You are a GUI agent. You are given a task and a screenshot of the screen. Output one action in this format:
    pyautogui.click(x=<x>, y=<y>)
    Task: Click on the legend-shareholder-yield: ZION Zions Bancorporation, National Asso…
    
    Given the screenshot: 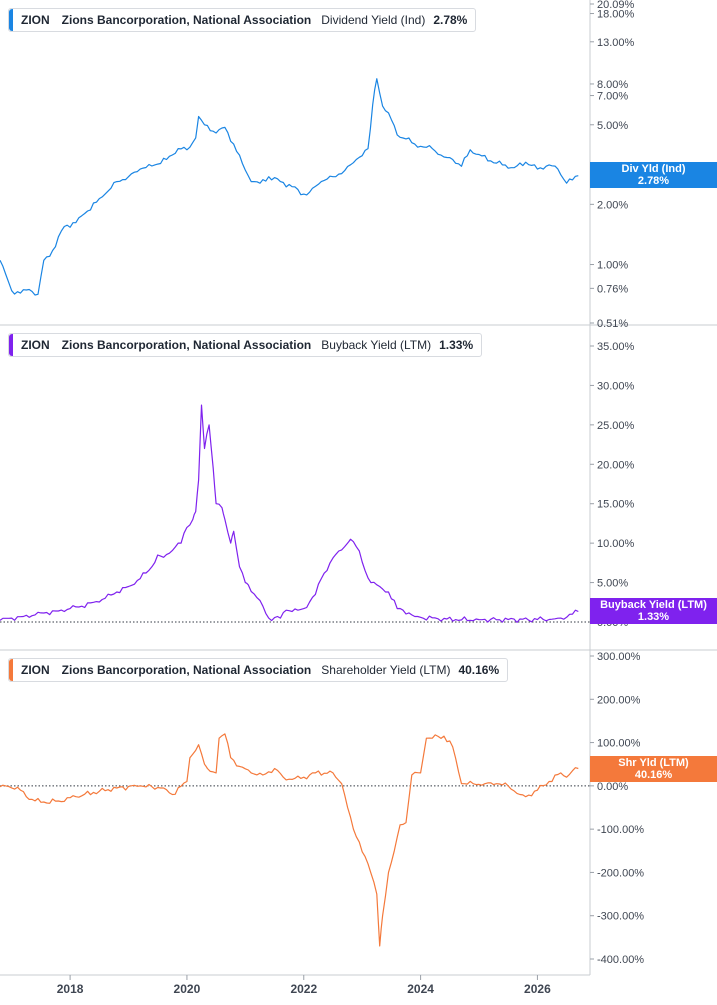 What is the action you would take?
    pyautogui.click(x=258, y=670)
    